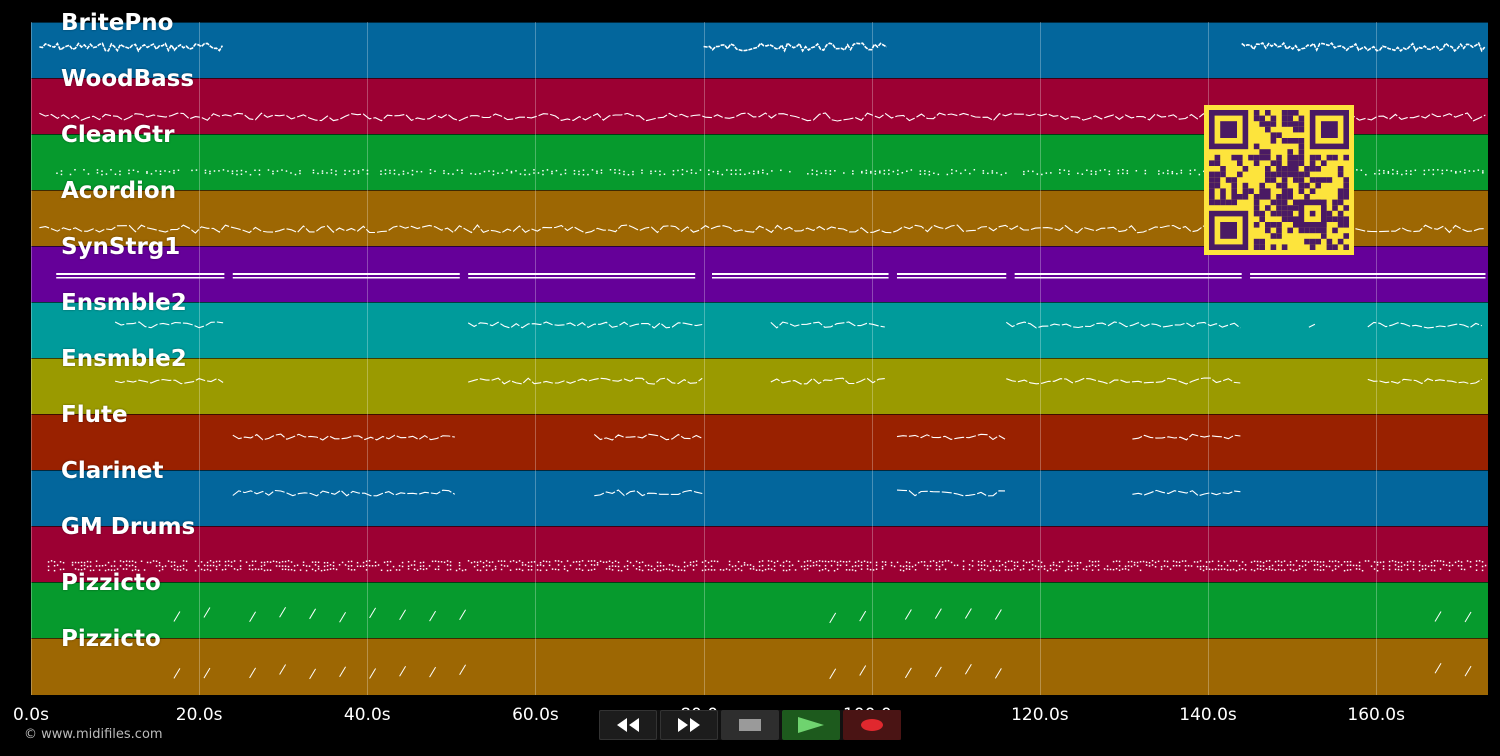 The width and height of the screenshot is (1500, 756). What do you see at coordinates (628, 725) in the screenshot?
I see `rewind-button` at bounding box center [628, 725].